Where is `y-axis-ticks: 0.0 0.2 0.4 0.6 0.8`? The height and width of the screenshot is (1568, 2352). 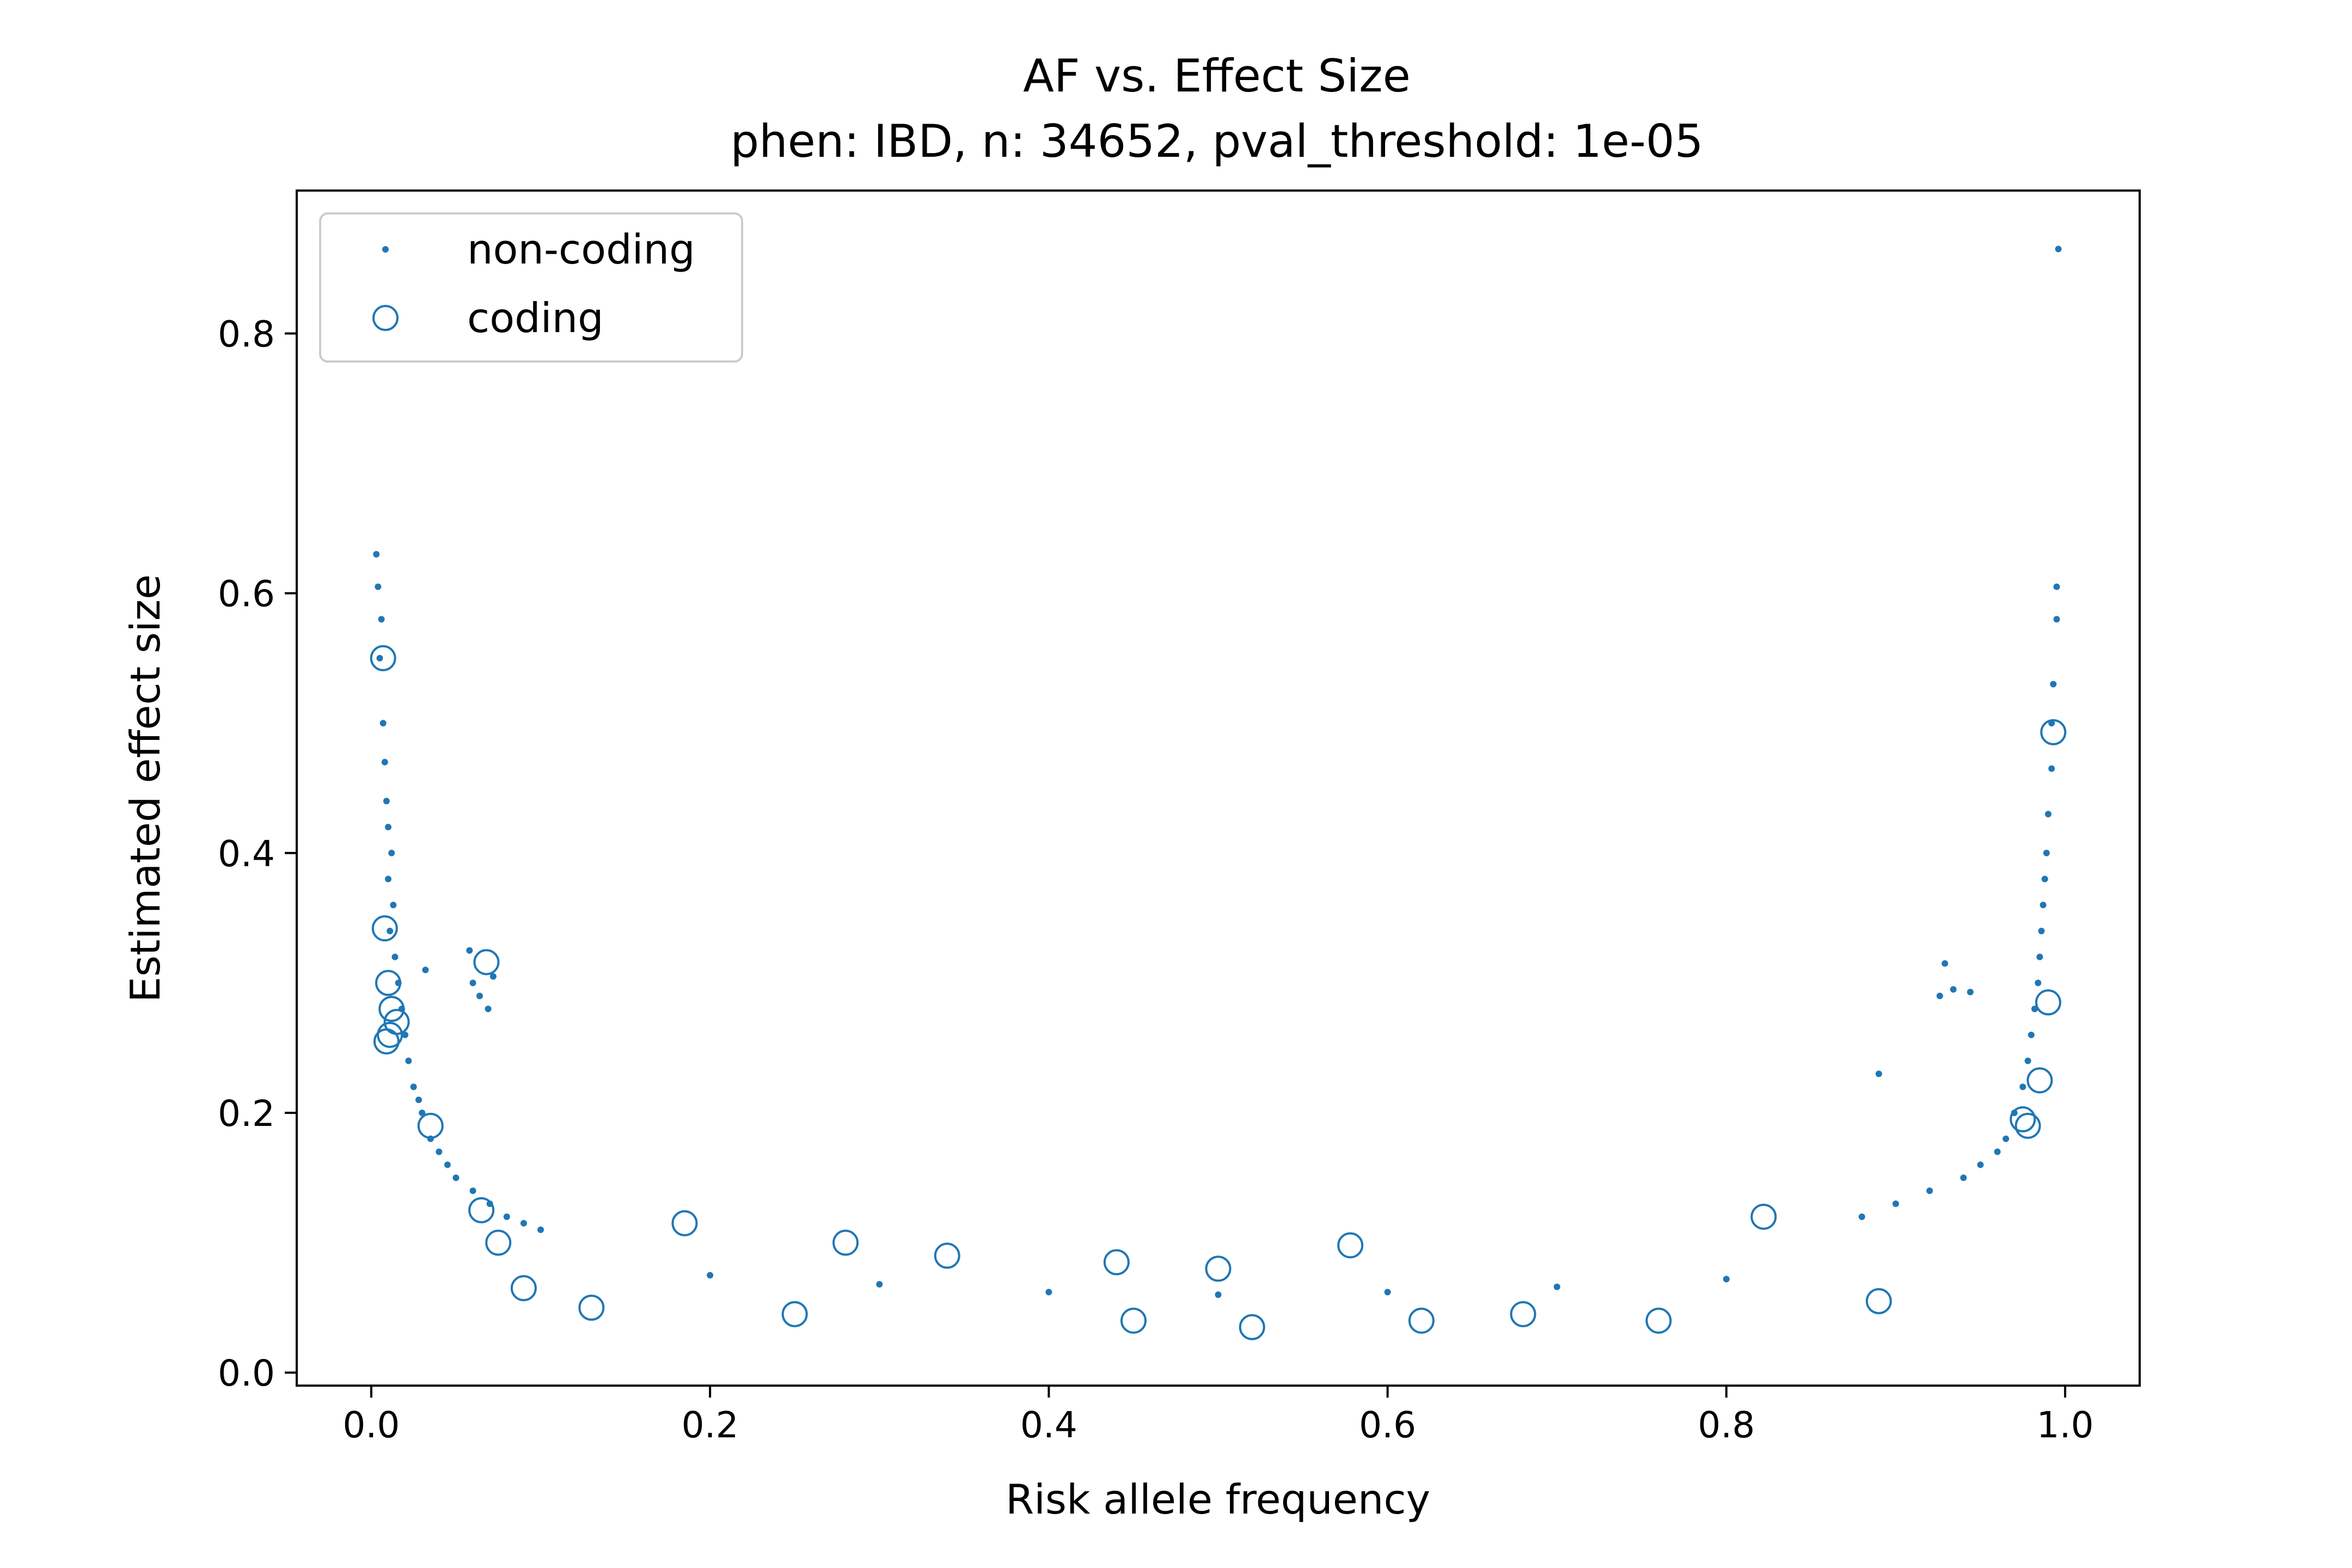
y-axis-ticks: 0.0 0.2 0.4 0.6 0.8 is located at coordinates (257, 853).